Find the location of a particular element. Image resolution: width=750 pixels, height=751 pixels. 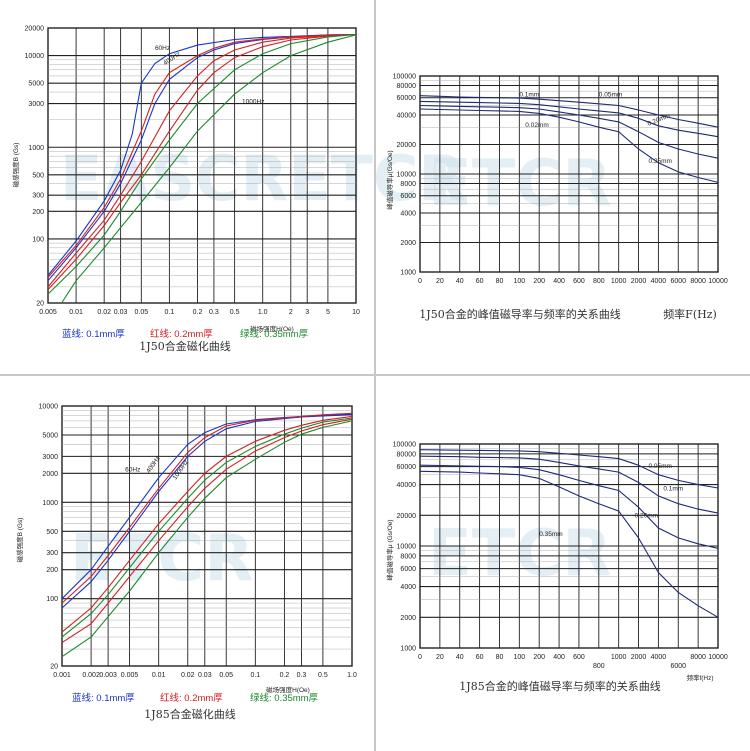

y-axis-label: 峰值磁导率μ (Gs/Oe) is located at coordinates (389, 549).